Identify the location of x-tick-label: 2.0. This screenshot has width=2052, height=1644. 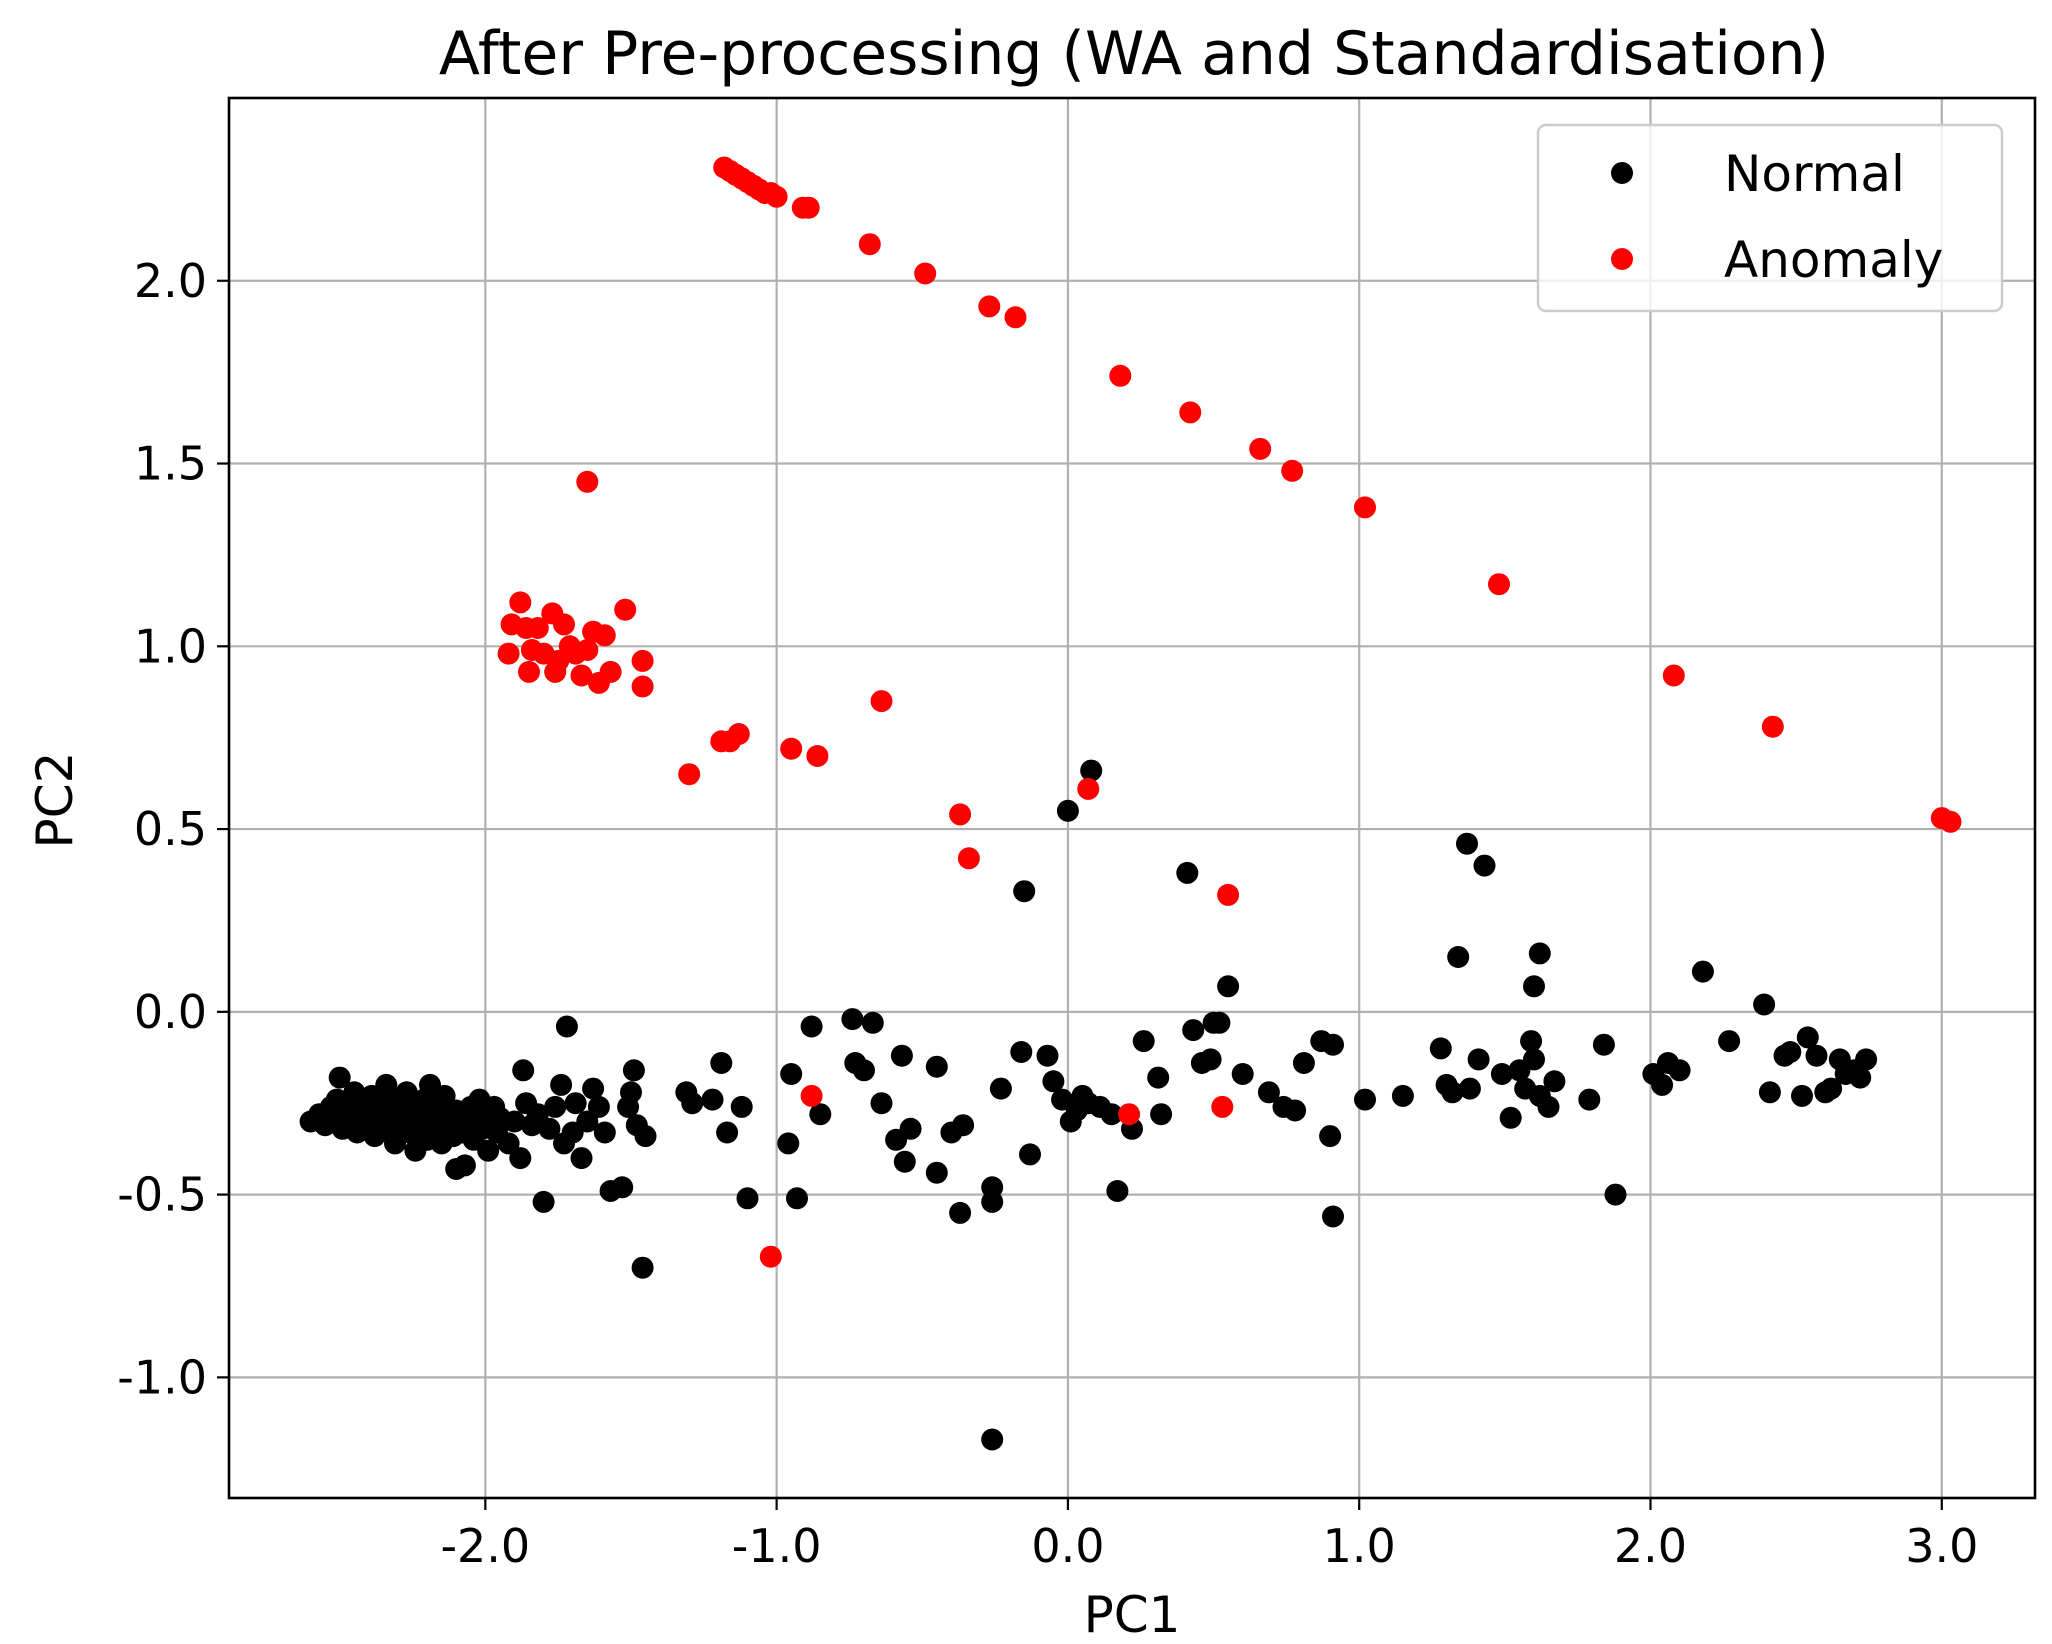
(1650, 1546).